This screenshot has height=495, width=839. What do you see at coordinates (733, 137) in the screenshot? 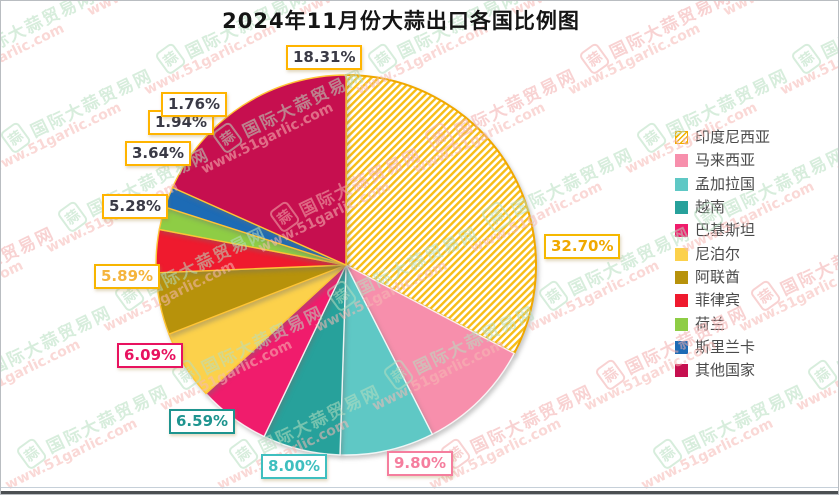
I see `legend-label: 印度尼西亚` at bounding box center [733, 137].